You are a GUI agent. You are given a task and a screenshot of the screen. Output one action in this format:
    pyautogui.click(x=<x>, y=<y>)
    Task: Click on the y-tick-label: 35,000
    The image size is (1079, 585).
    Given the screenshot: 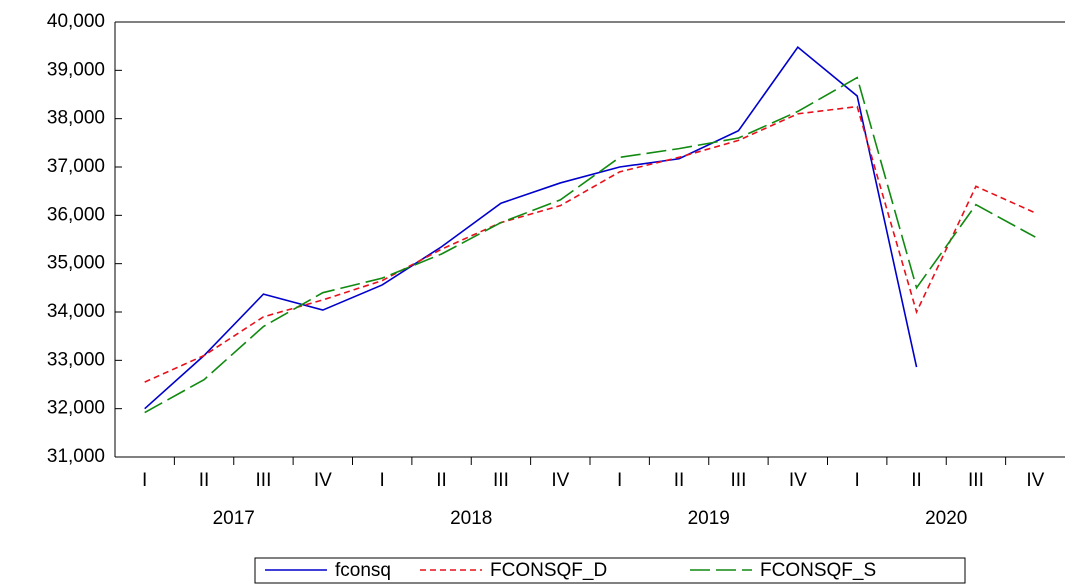 What is the action you would take?
    pyautogui.click(x=76, y=263)
    